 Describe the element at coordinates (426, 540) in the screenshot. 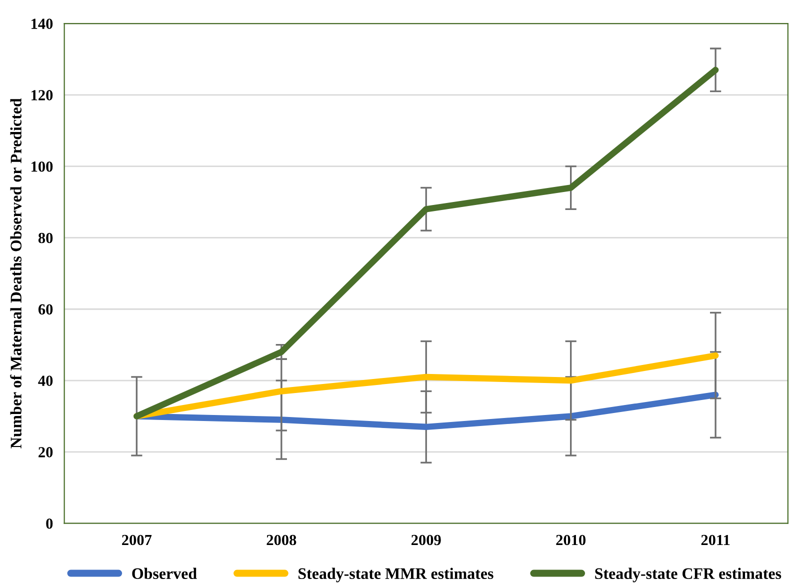

I see `x-tick-label: 2009` at that location.